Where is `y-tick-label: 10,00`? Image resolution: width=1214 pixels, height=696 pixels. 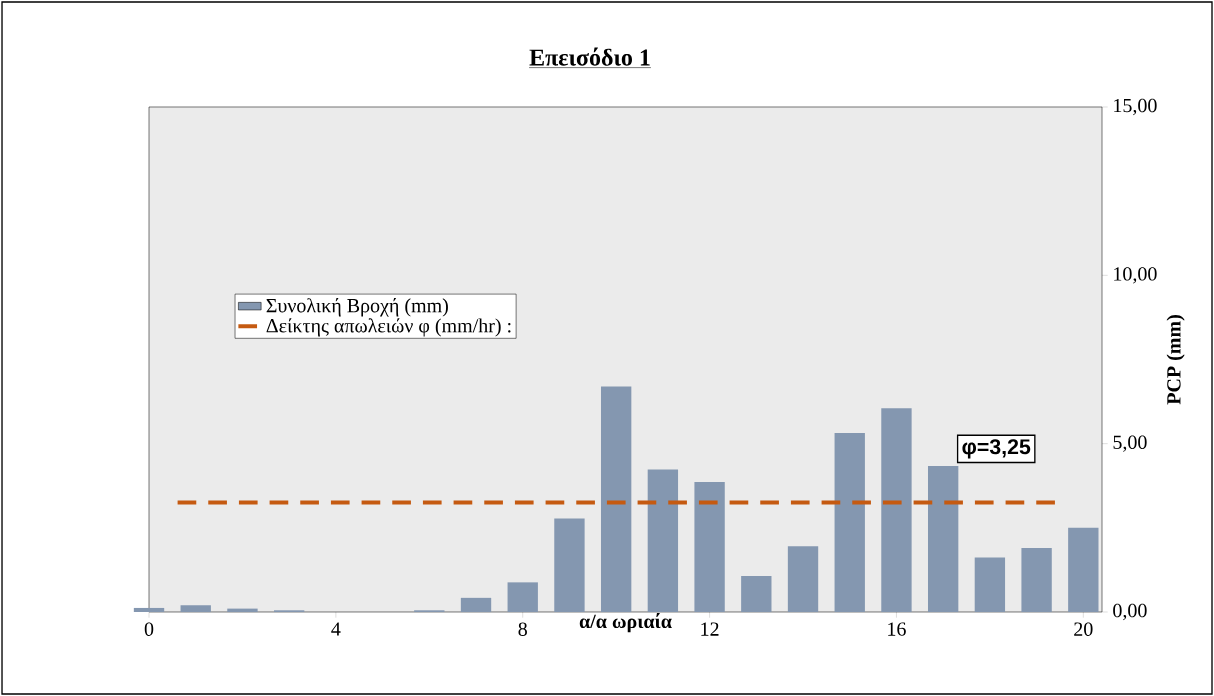 y-tick-label: 10,00 is located at coordinates (1135, 275).